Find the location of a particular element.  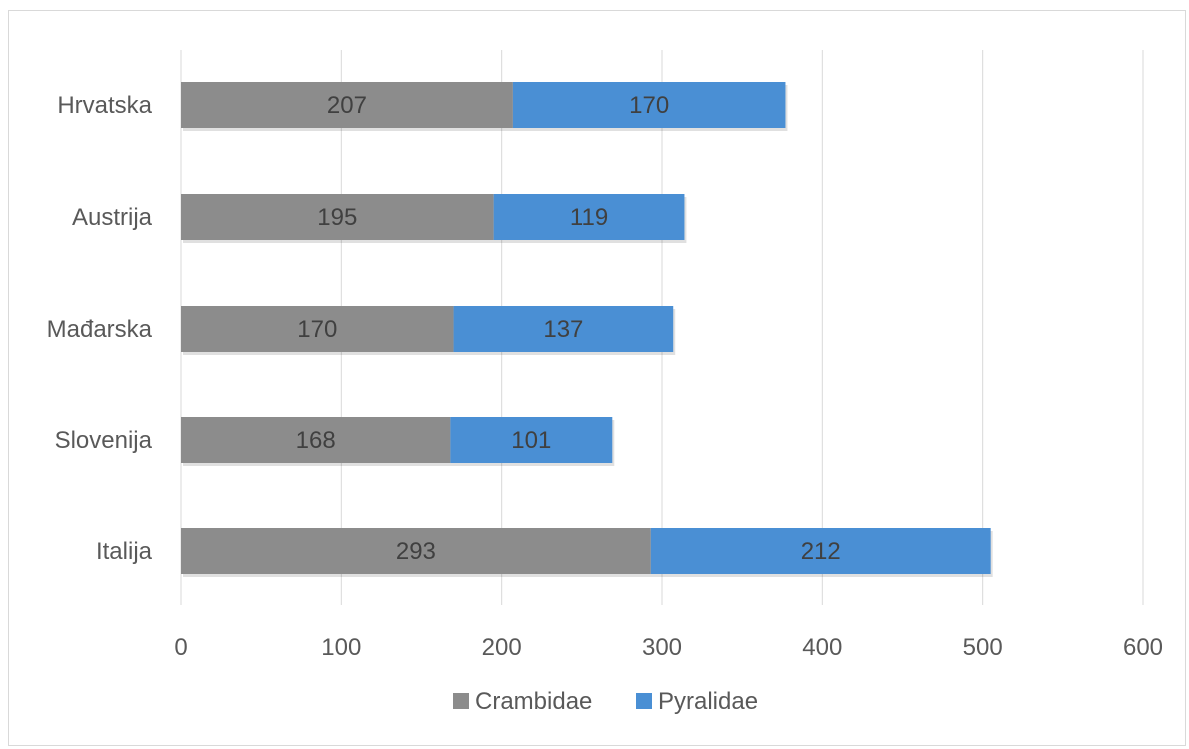

legend-label-pyralidae: Pyralidae is located at coordinates (708, 701).